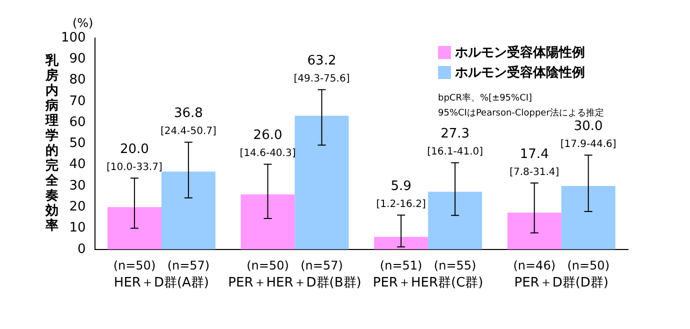  What do you see at coordinates (322, 69) in the screenshot?
I see `data-label: 63.2 [49.3-75.6]` at bounding box center [322, 69].